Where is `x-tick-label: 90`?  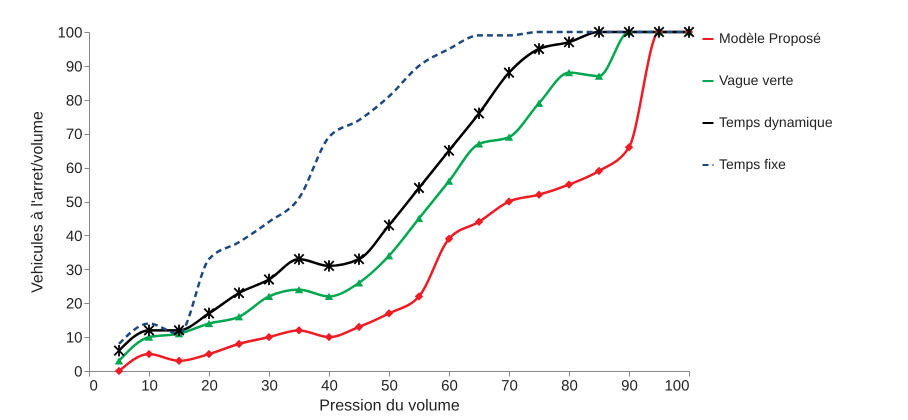
x-tick-label: 90 is located at coordinates (629, 386).